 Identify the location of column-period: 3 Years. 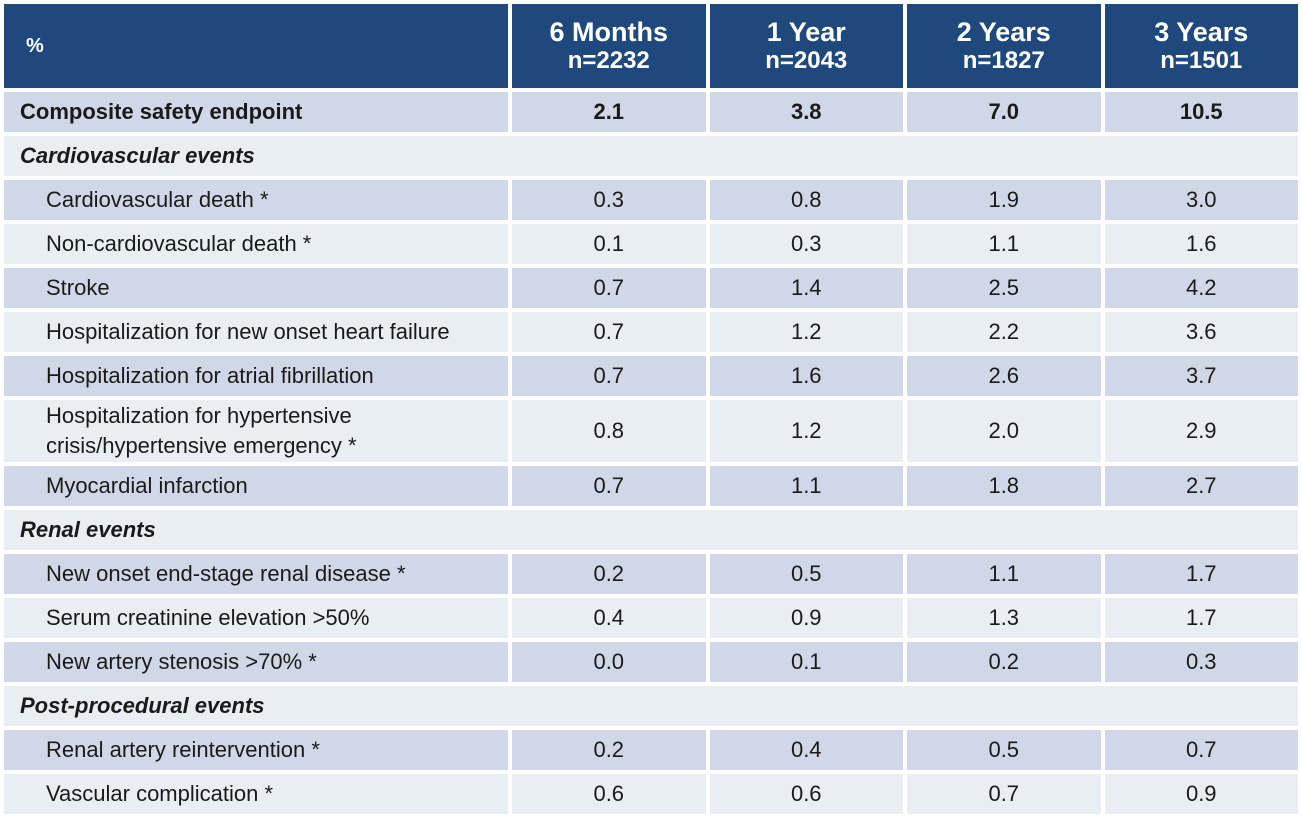
(1201, 32).